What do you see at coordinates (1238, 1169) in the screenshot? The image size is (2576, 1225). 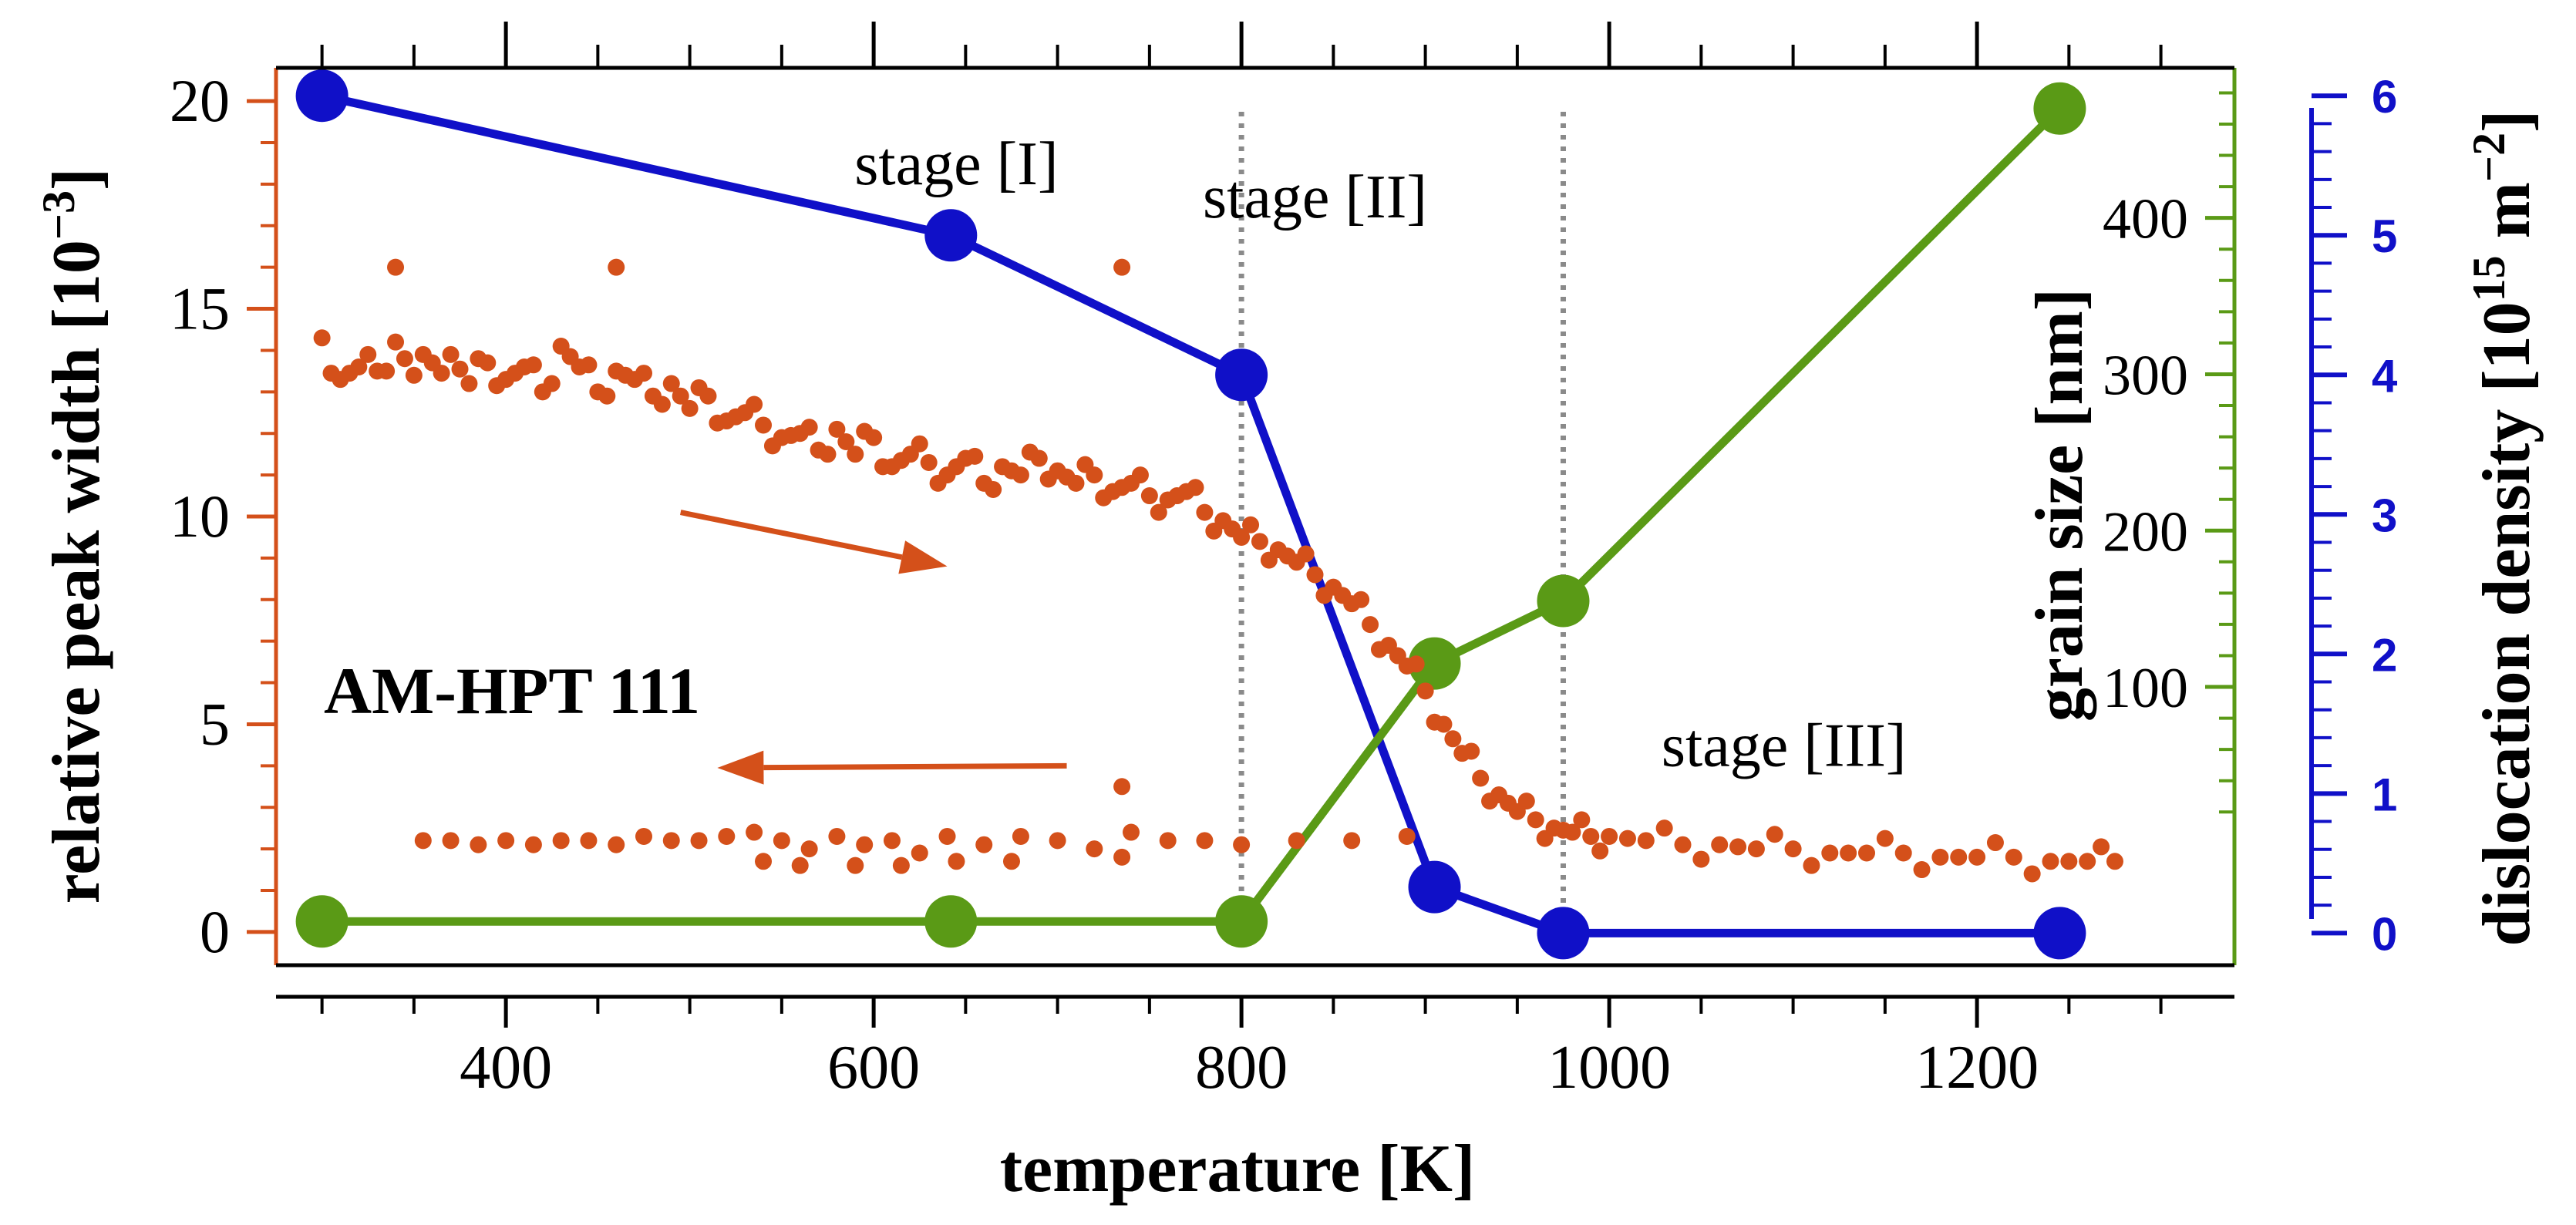 I see `x-axis-label: temperature [K]` at bounding box center [1238, 1169].